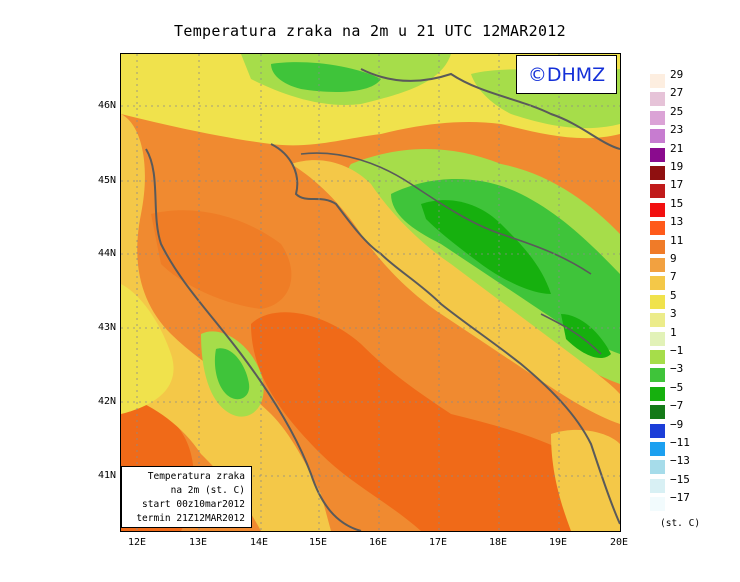  Describe the element at coordinates (586, 336) in the screenshot. I see `field-montenegro-cold` at that location.